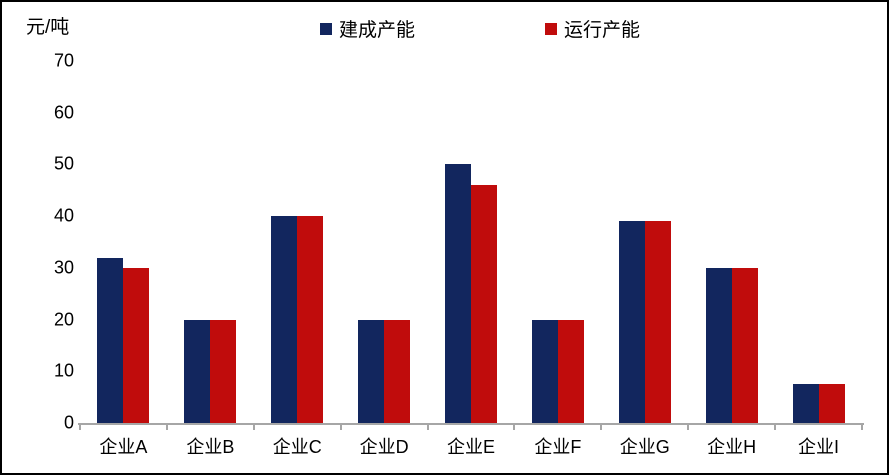  Describe the element at coordinates (602, 30) in the screenshot. I see `legend-label: 运行产能` at that location.